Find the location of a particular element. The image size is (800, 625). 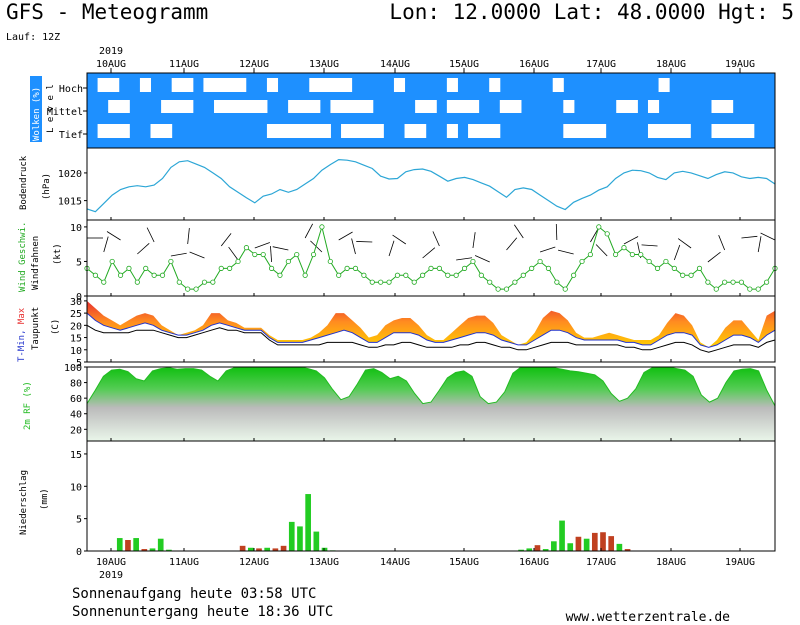

x-tick-bottom: 15AUG is located at coordinates (464, 562).